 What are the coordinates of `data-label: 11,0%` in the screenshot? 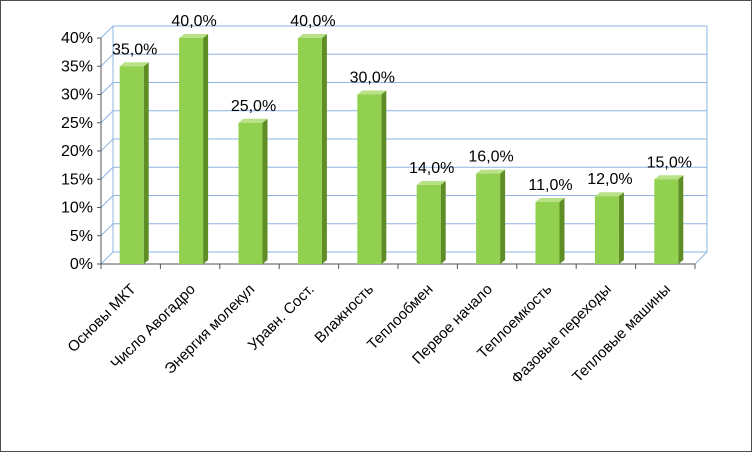 It's located at (550, 185).